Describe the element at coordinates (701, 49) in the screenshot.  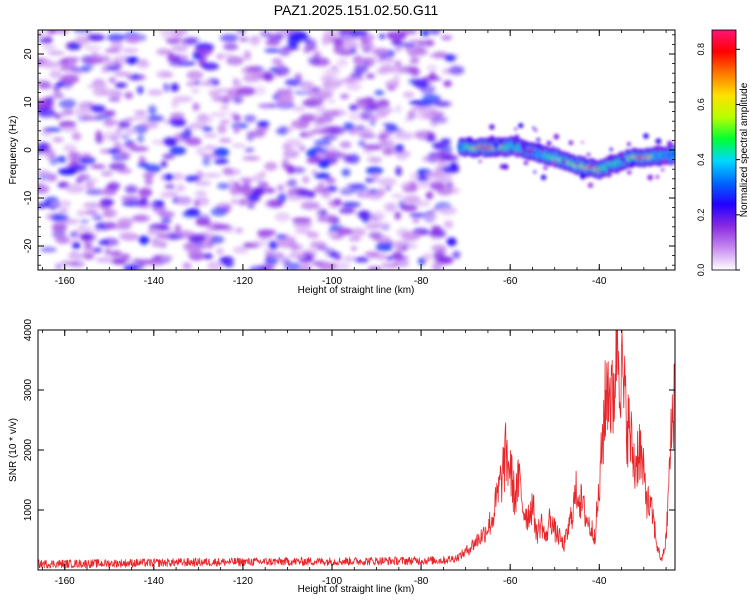
I see `colorbar-tick-label: 0.8` at that location.